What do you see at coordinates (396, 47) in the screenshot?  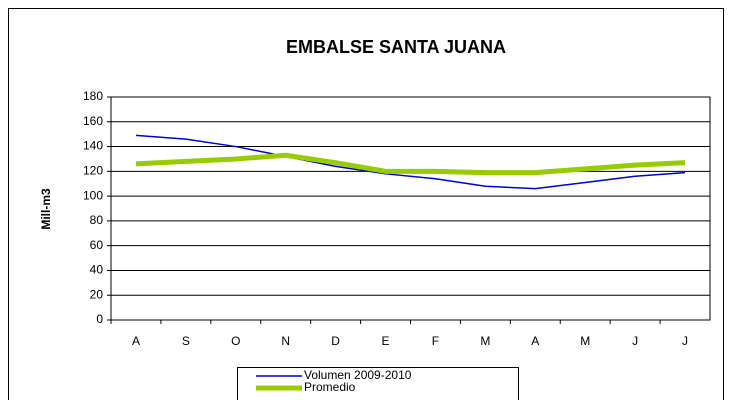 I see `chart-title: EMBALSE SANTA JUANA` at bounding box center [396, 47].